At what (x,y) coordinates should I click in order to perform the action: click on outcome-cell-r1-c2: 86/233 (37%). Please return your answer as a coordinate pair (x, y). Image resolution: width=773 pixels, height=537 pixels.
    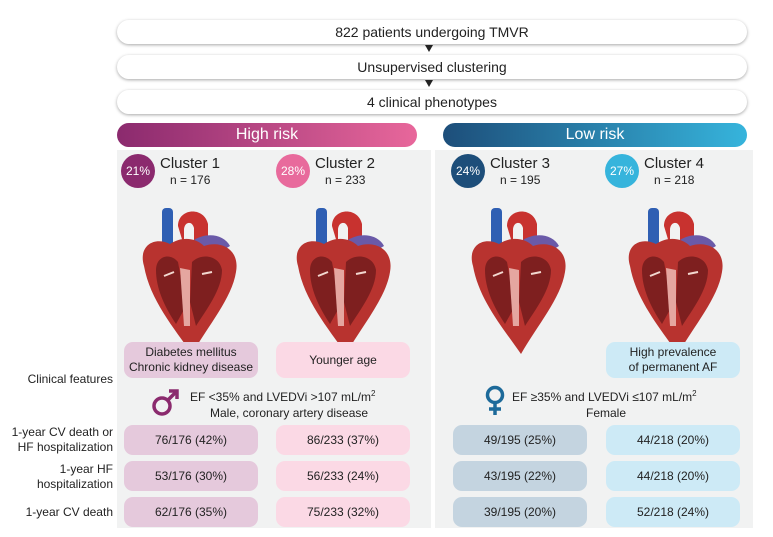
    Looking at the image, I should click on (343, 440).